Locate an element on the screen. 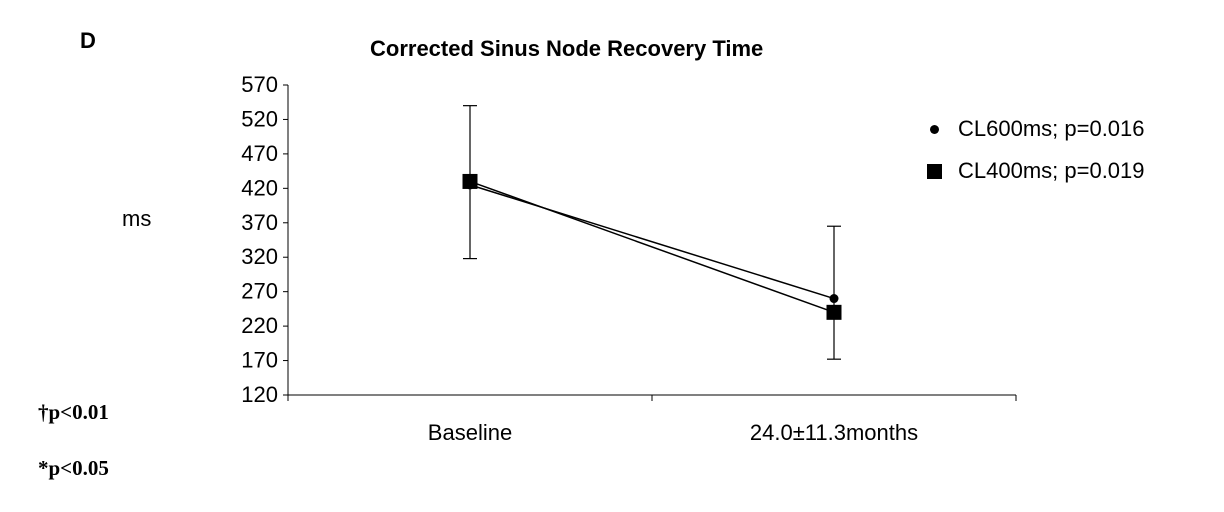 This screenshot has width=1224, height=512. x-tick-label: 24.0±11.3months is located at coordinates (834, 432).